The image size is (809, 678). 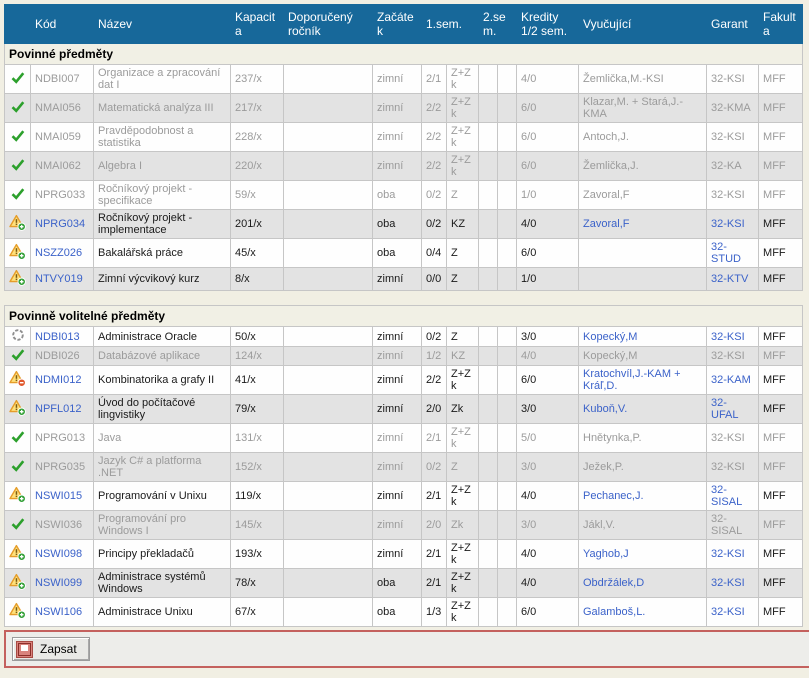 I want to click on guarantor: 32-UFAL, so click(x=725, y=409).